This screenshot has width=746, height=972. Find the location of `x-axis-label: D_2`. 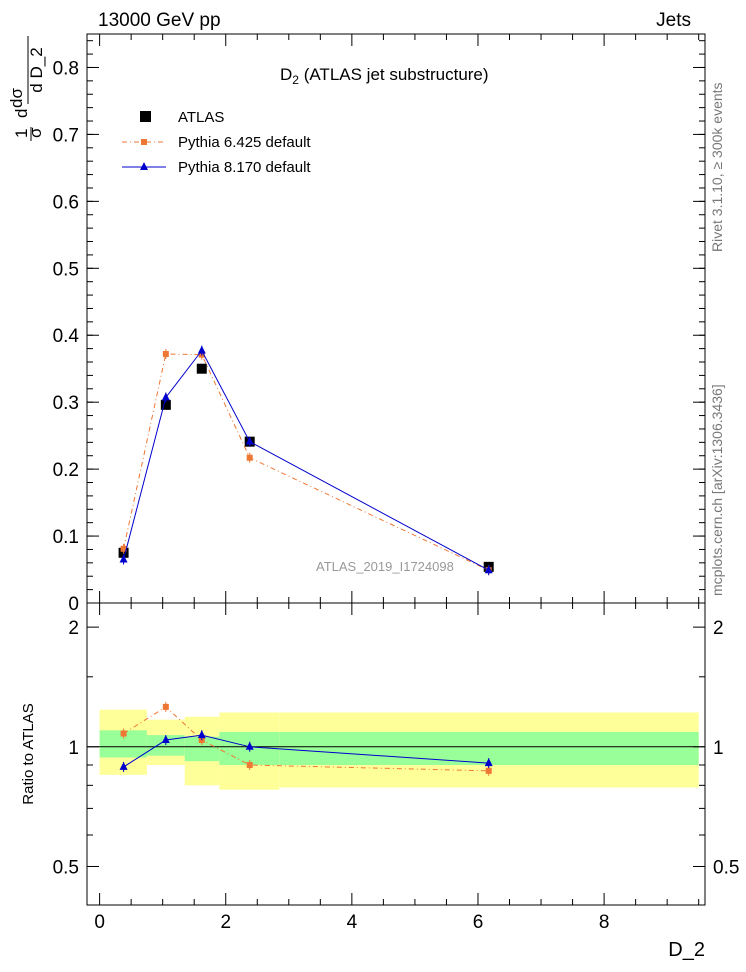

x-axis-label: D_2 is located at coordinates (686, 950).